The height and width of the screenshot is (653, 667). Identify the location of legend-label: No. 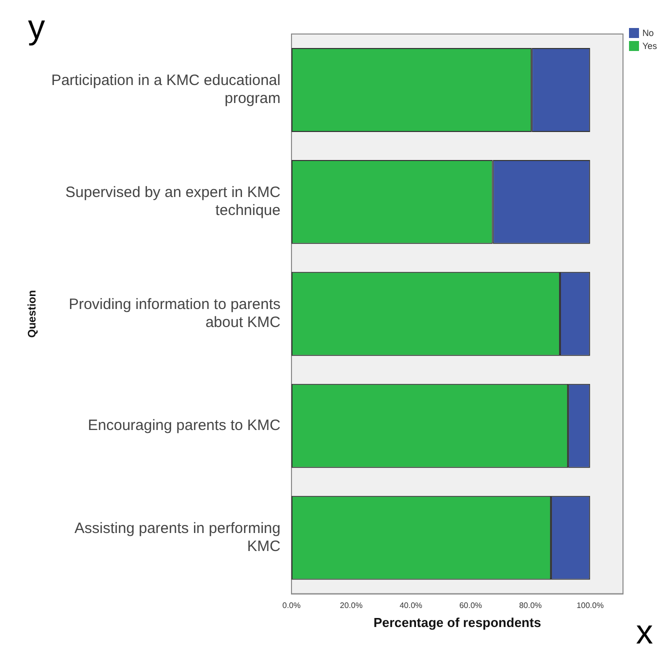
(648, 33).